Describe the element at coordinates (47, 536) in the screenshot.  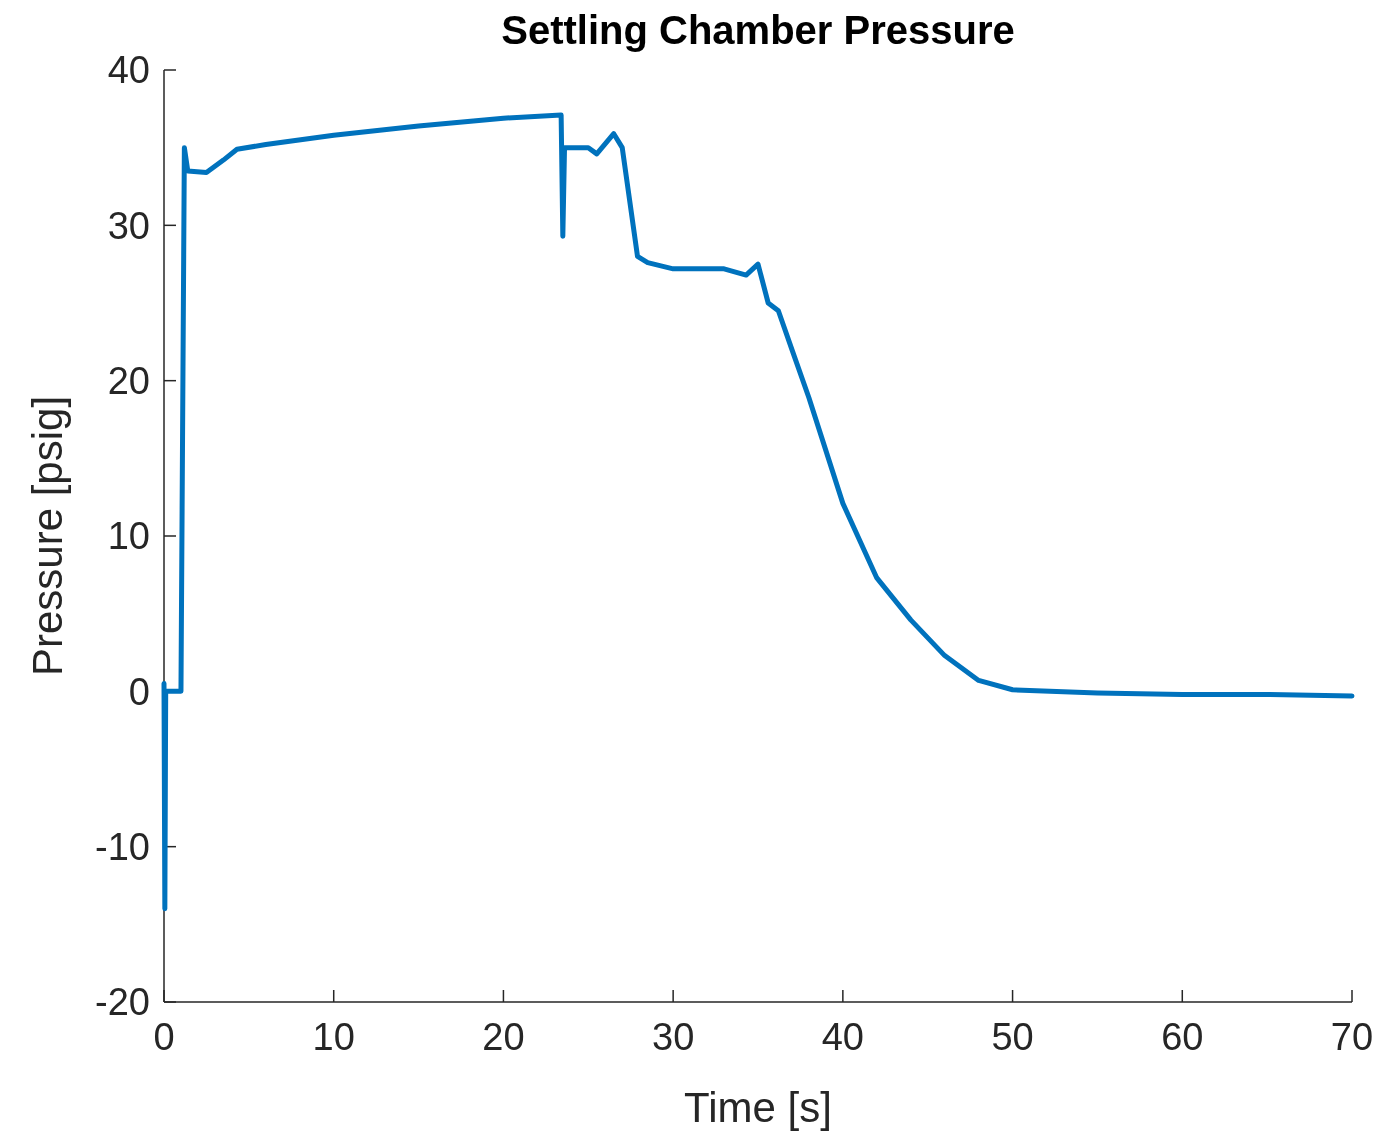
I see `y-axis-title: Pressure [psig]` at that location.